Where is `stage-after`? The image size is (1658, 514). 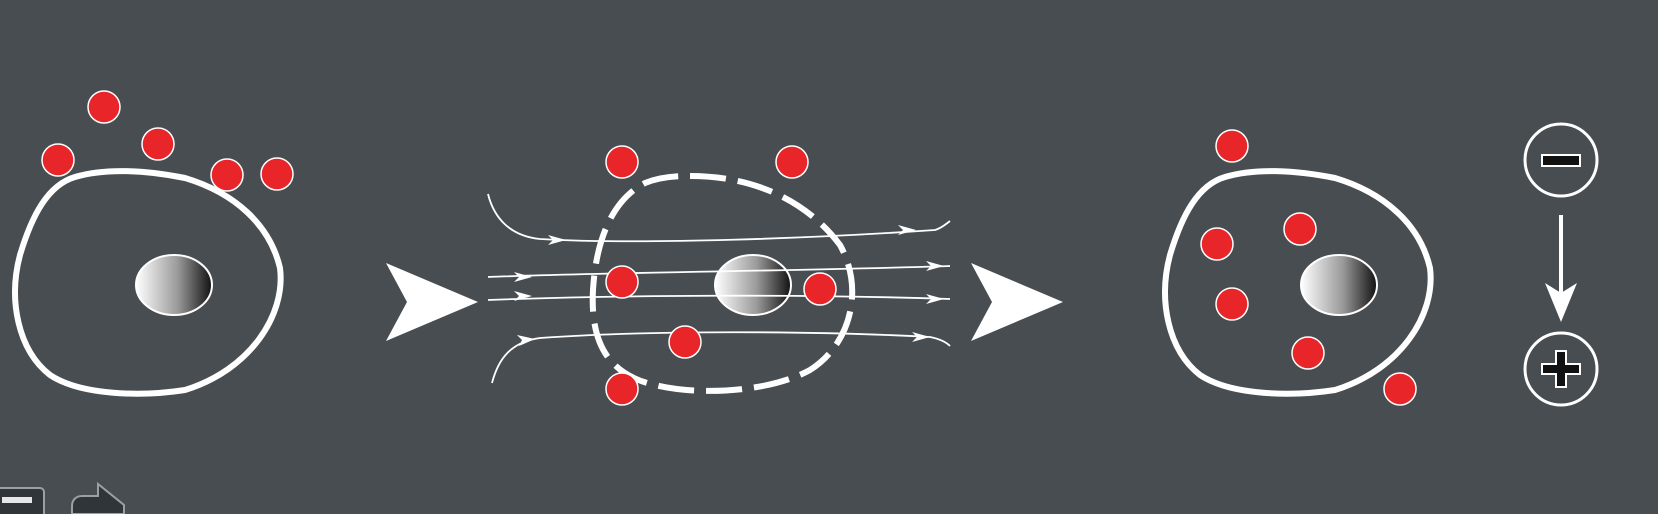 stage-after is located at coordinates (1298, 267).